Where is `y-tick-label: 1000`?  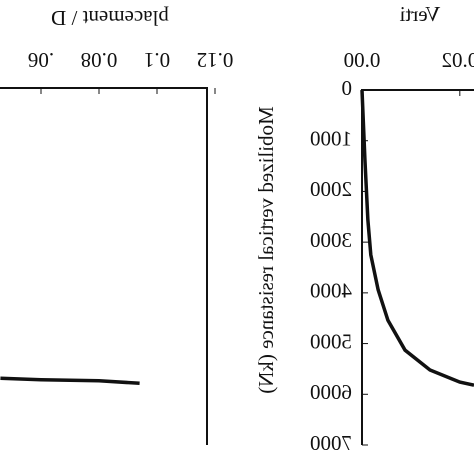 y-tick-label: 1000 is located at coordinates (331, 139).